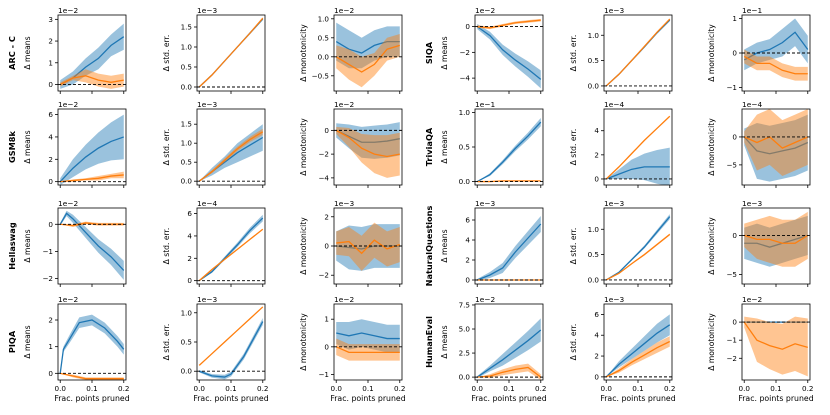  I want to click on panel-gsm8k-std-err: 0.0 0.5 1.0 1.5 1e−3 Δ std. err., so click(214, 144).